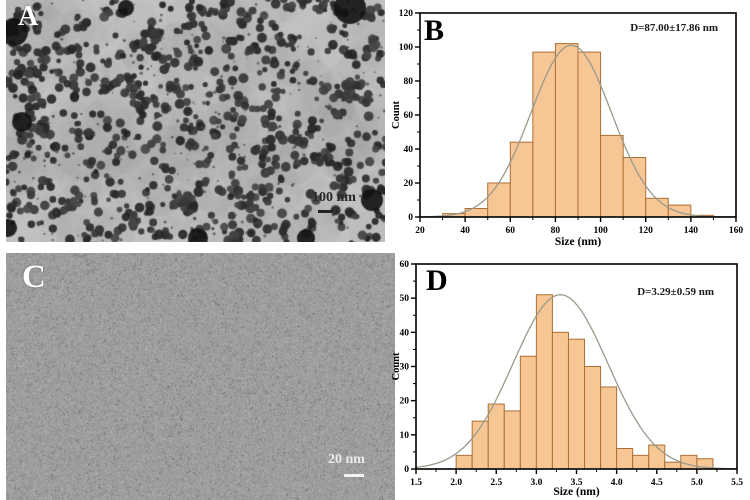  I want to click on svg-text: 2.0, so click(456, 483).